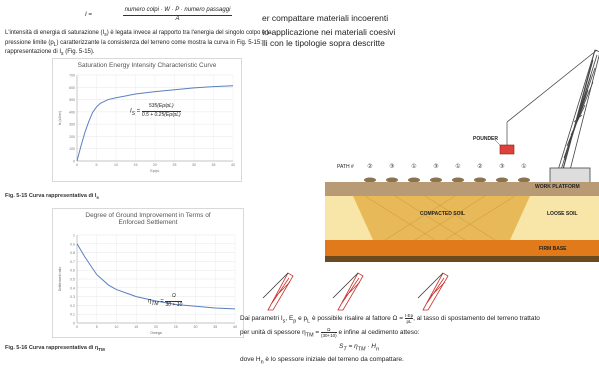 The image size is (599, 368). What do you see at coordinates (154, 171) in the screenshot?
I see `x-axis-label: Ep/pL` at bounding box center [154, 171].